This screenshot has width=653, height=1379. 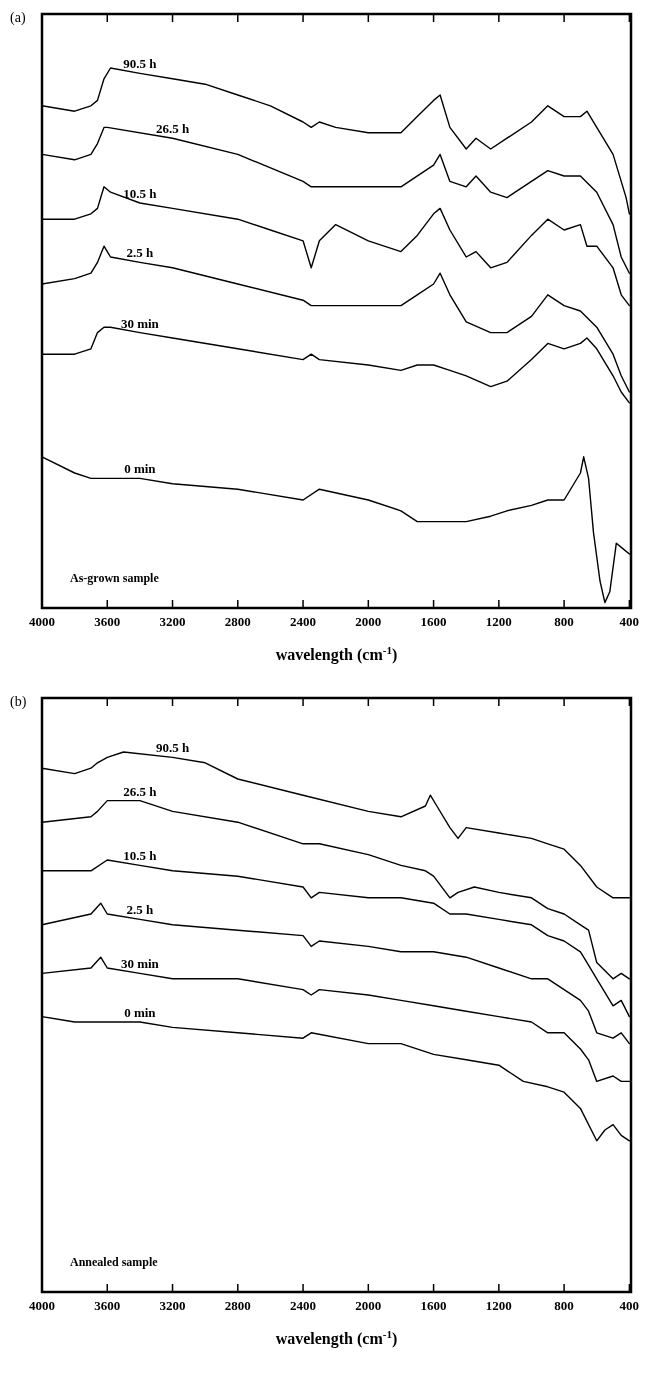 I want to click on chart-title: (b), so click(x=18, y=702).